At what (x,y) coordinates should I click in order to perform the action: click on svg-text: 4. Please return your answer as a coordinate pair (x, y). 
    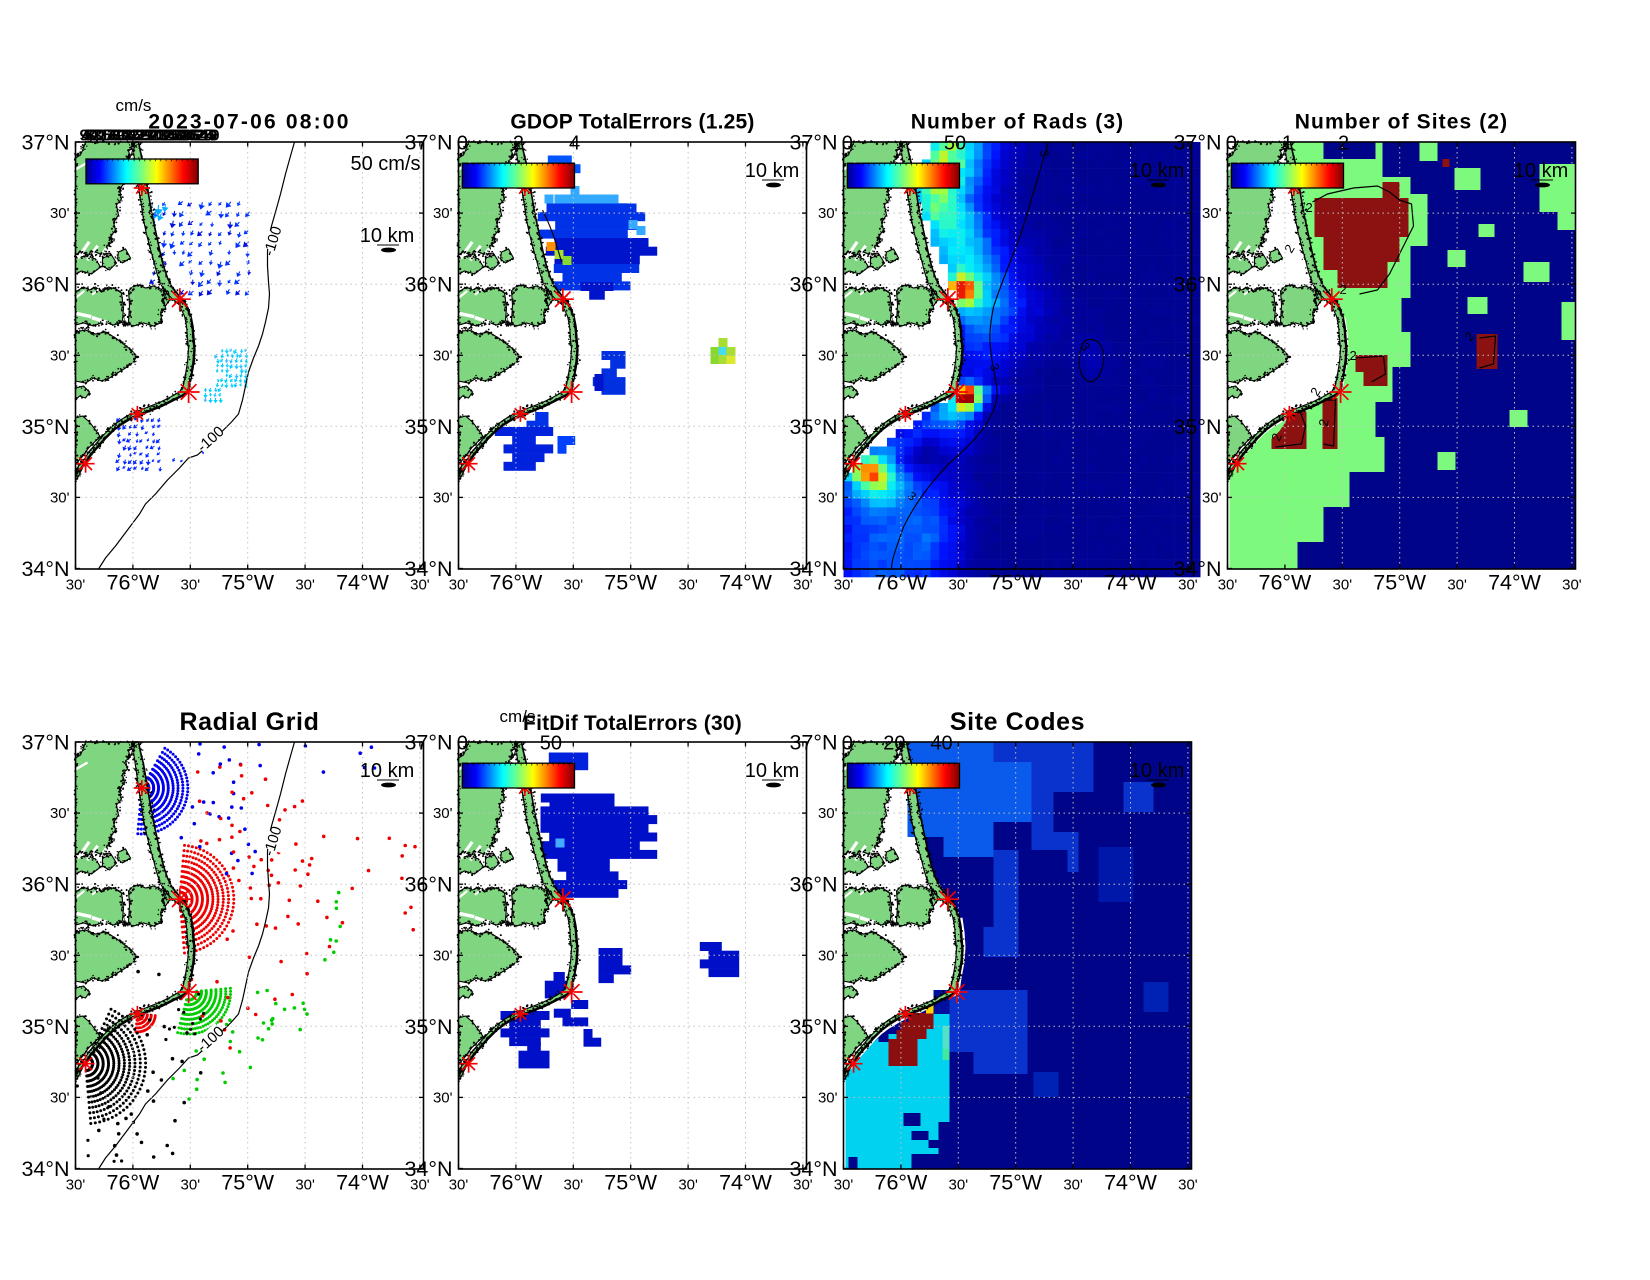
    Looking at the image, I should click on (574, 144).